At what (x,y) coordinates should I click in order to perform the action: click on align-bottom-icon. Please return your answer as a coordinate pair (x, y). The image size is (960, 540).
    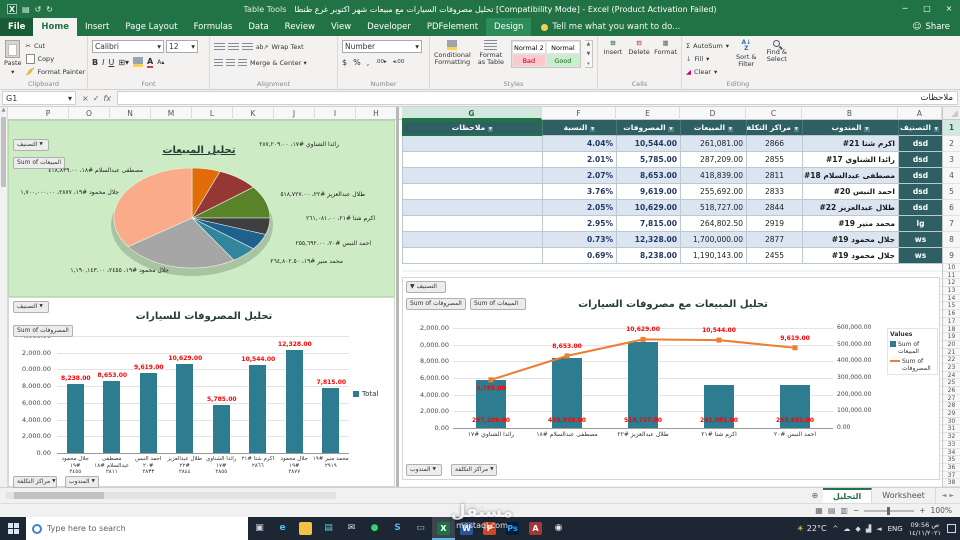
    Looking at the image, I should click on (247, 47).